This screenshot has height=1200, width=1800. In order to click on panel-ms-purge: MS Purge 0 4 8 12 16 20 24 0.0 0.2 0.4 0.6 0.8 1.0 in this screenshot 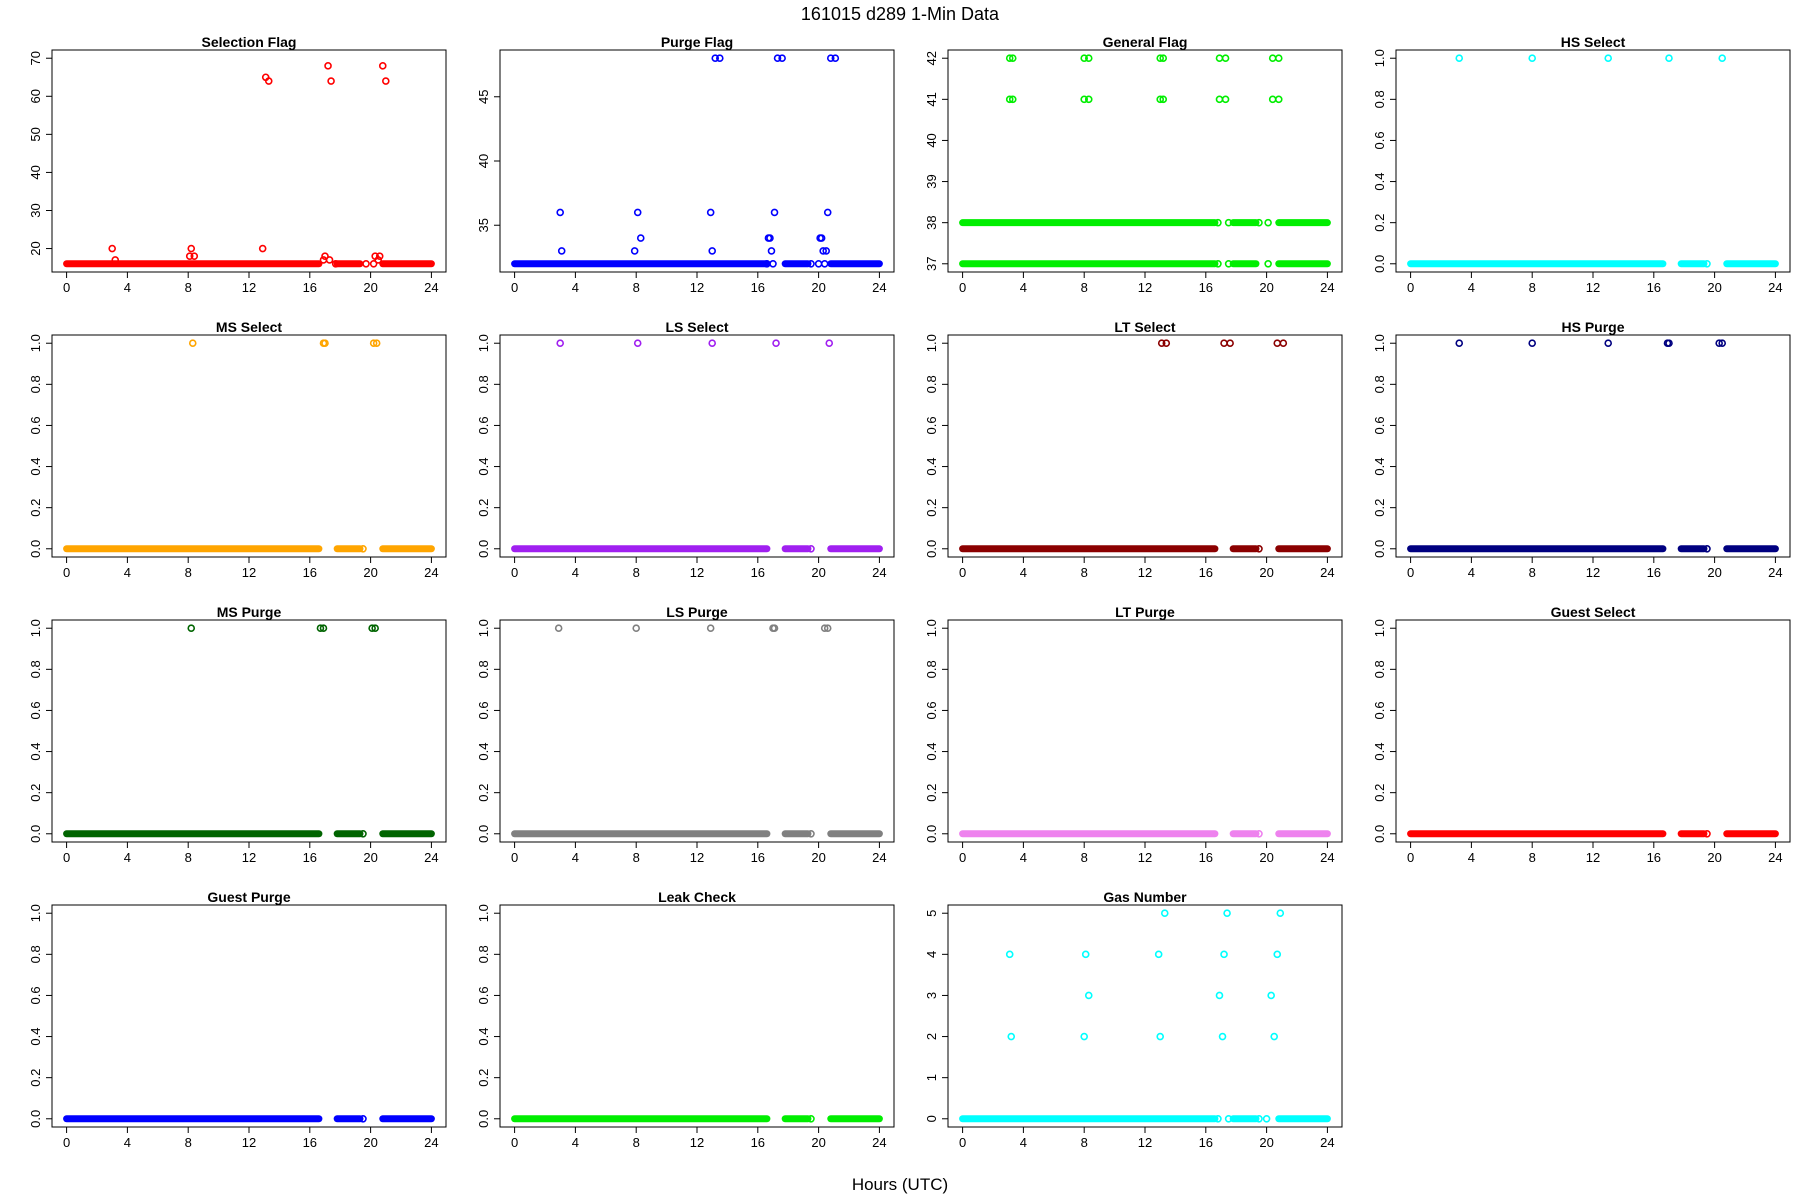, I will do `click(237, 734)`.